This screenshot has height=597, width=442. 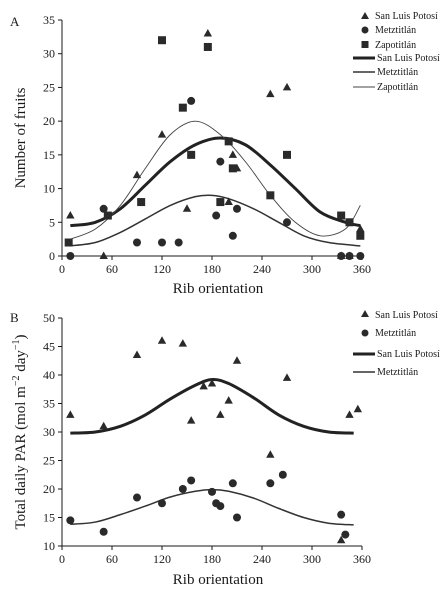 I want to click on x-tick-label: 60, so click(x=112, y=269).